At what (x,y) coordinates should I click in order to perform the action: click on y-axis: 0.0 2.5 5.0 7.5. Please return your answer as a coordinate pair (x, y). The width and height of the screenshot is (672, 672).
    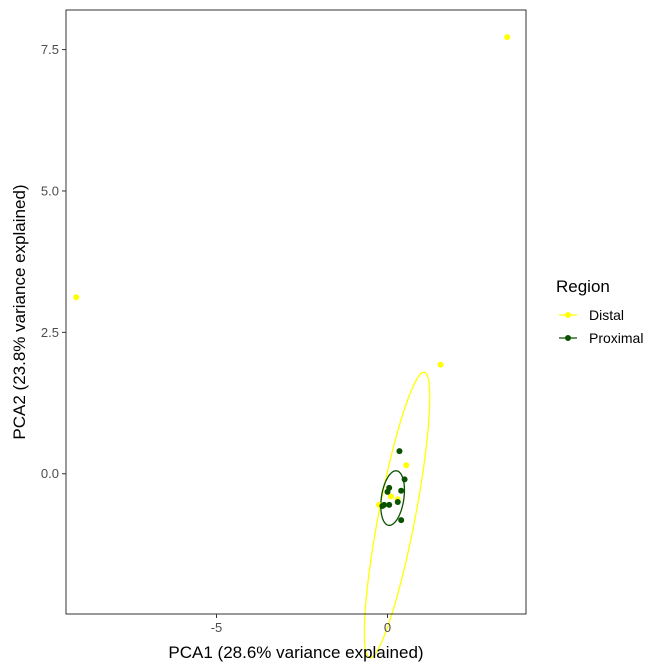
    Looking at the image, I should click on (53, 261).